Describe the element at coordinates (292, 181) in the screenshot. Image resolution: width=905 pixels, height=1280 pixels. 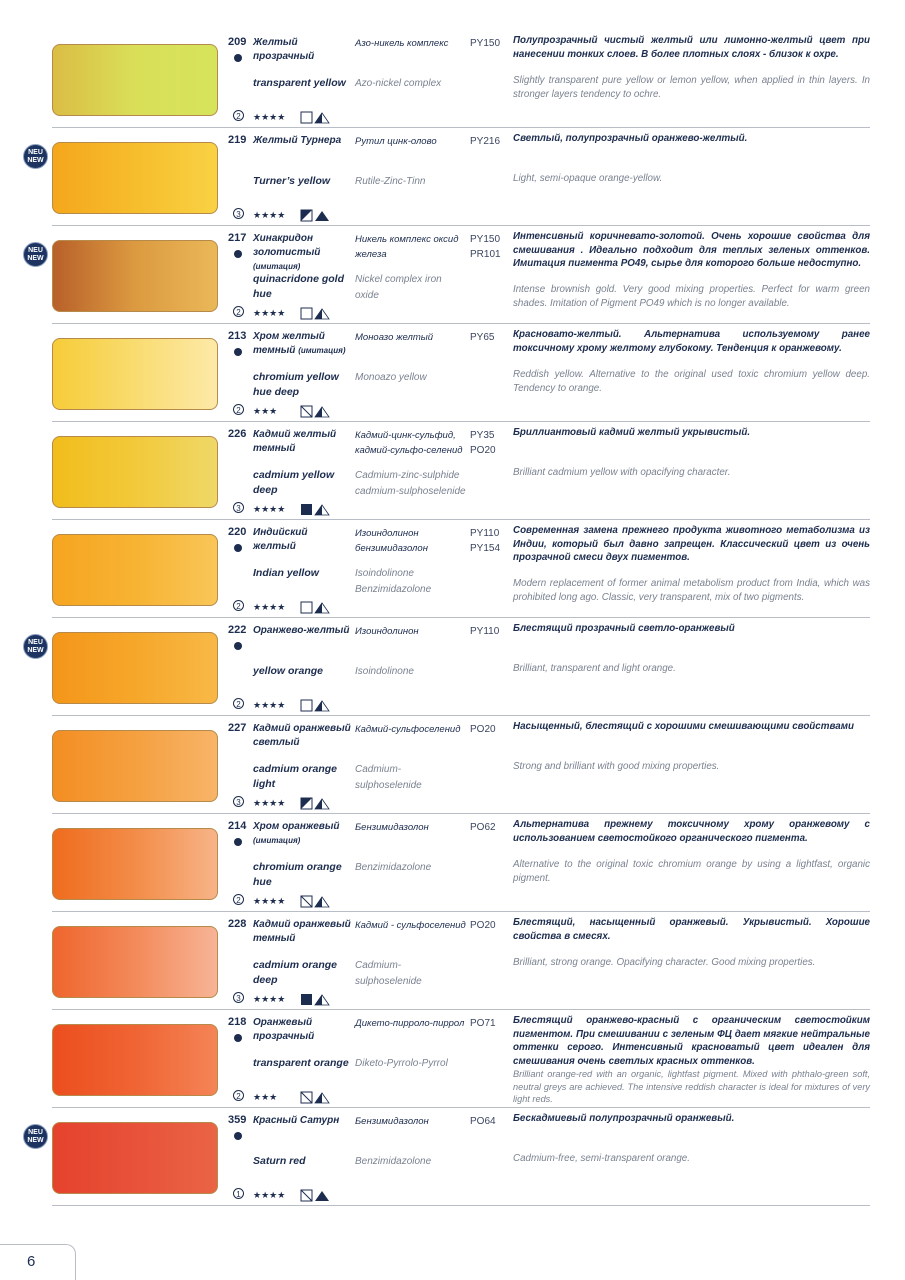
I see `color-name-en: Turner’s yellow` at that location.